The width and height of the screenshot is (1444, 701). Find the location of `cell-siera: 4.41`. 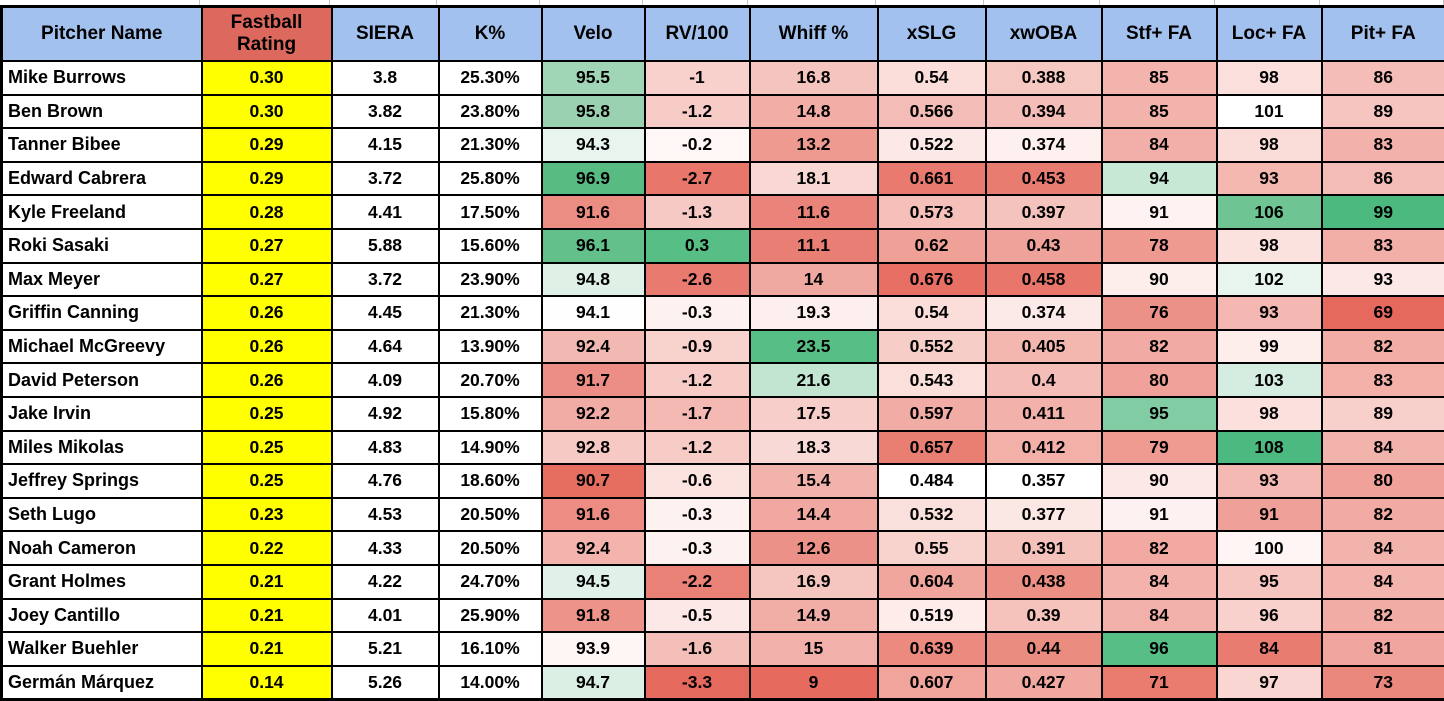

cell-siera: 4.41 is located at coordinates (385, 212).